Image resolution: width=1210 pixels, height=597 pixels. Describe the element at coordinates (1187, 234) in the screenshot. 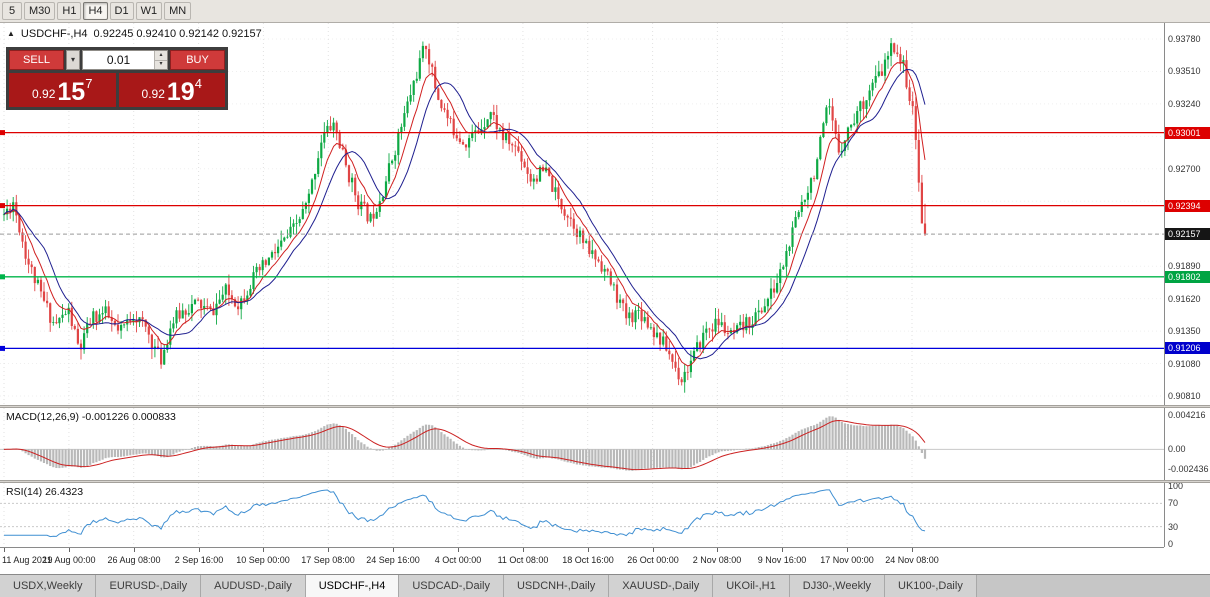

I see `price-line-label: 0.92157` at that location.